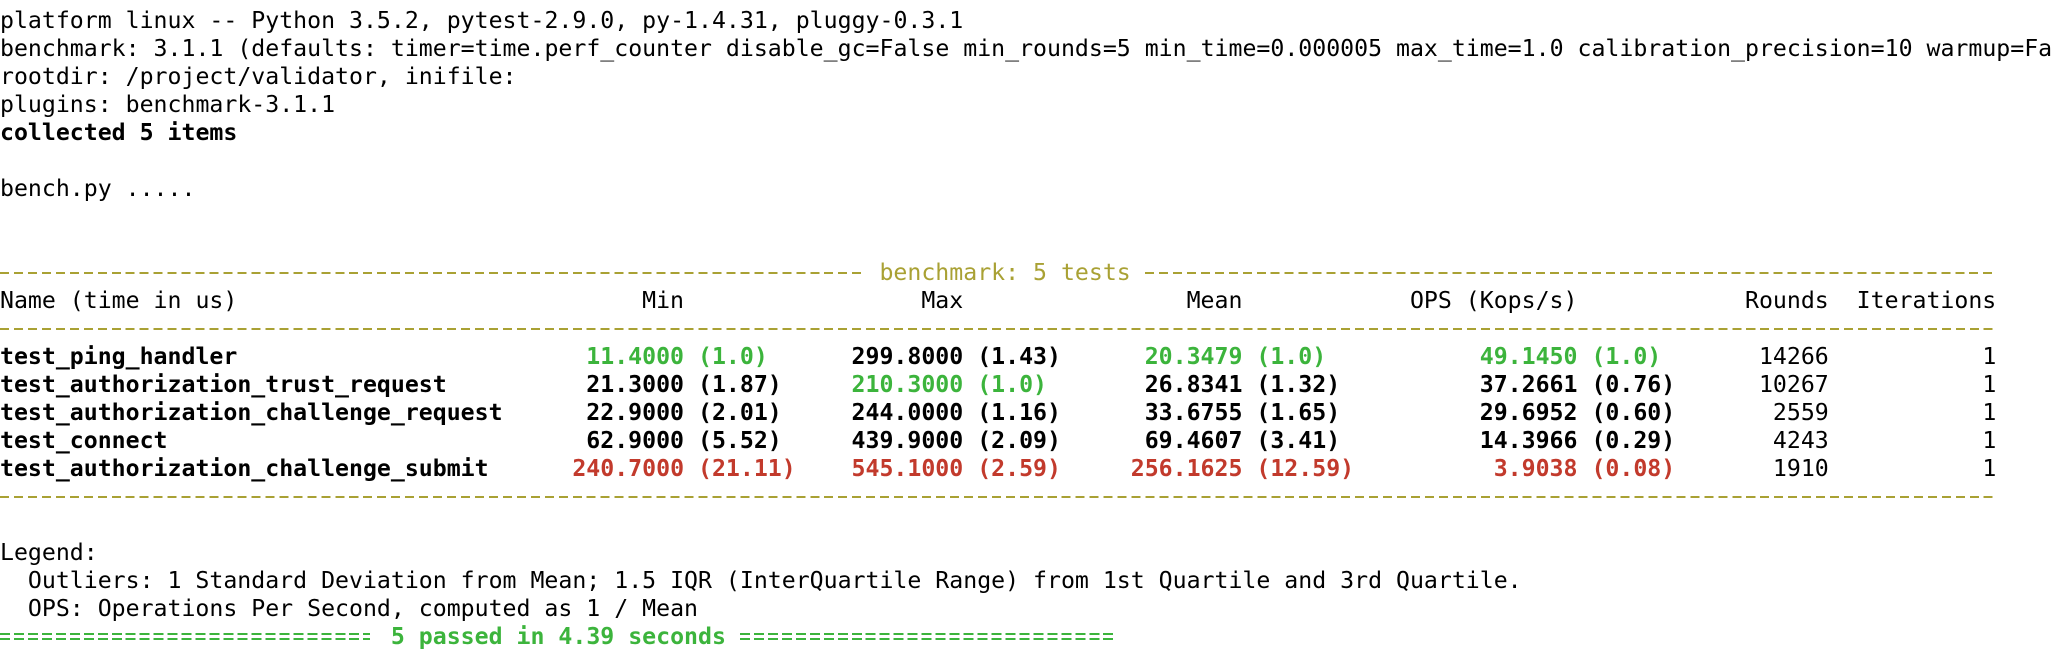 The width and height of the screenshot is (2064, 654). What do you see at coordinates (49, 552) in the screenshot?
I see `legend-title: Legend:` at bounding box center [49, 552].